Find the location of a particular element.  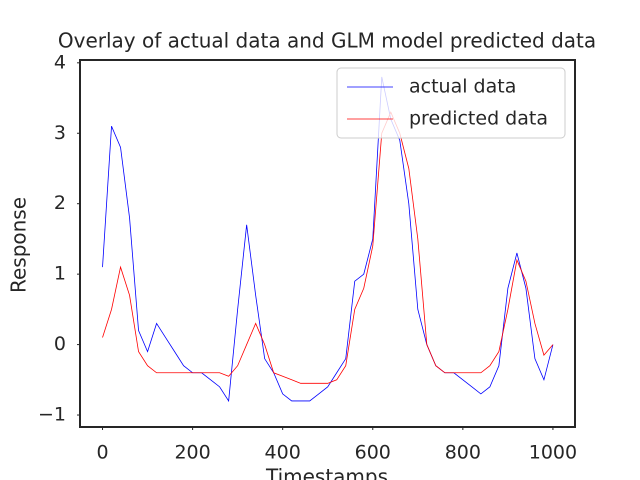

y-tick-label: 1 is located at coordinates (60, 274).